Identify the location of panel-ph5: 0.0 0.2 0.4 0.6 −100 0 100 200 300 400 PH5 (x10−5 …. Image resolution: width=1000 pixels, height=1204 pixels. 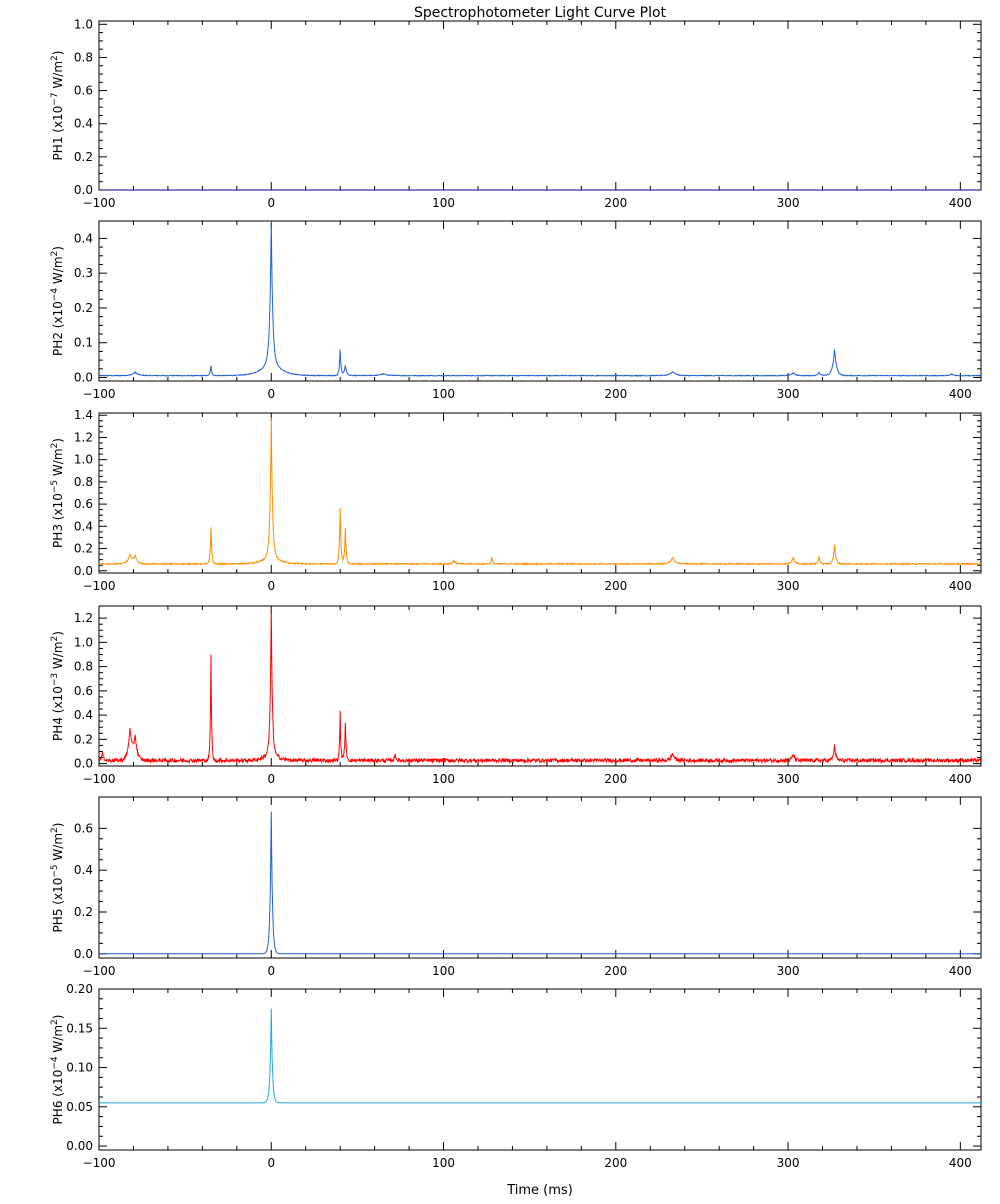
(516, 887).